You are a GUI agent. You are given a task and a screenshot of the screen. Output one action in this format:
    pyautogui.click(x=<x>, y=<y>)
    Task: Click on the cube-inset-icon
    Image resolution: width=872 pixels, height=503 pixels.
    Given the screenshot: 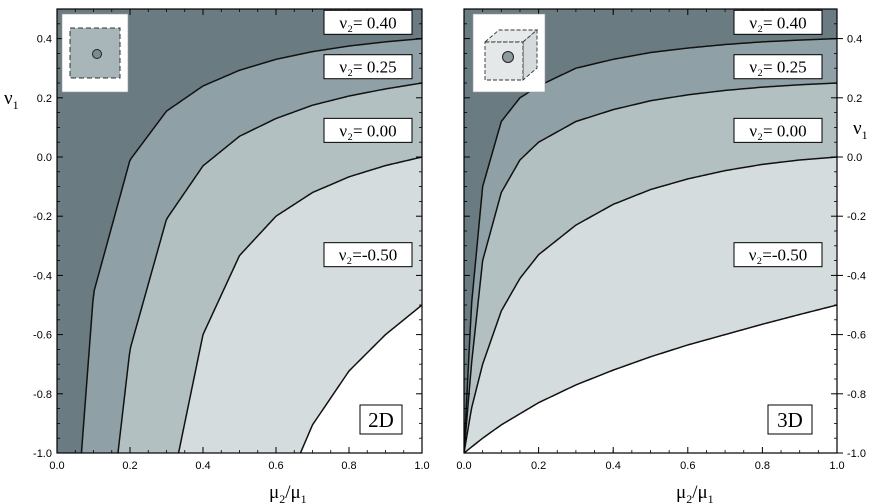 What is the action you would take?
    pyautogui.click(x=509, y=53)
    